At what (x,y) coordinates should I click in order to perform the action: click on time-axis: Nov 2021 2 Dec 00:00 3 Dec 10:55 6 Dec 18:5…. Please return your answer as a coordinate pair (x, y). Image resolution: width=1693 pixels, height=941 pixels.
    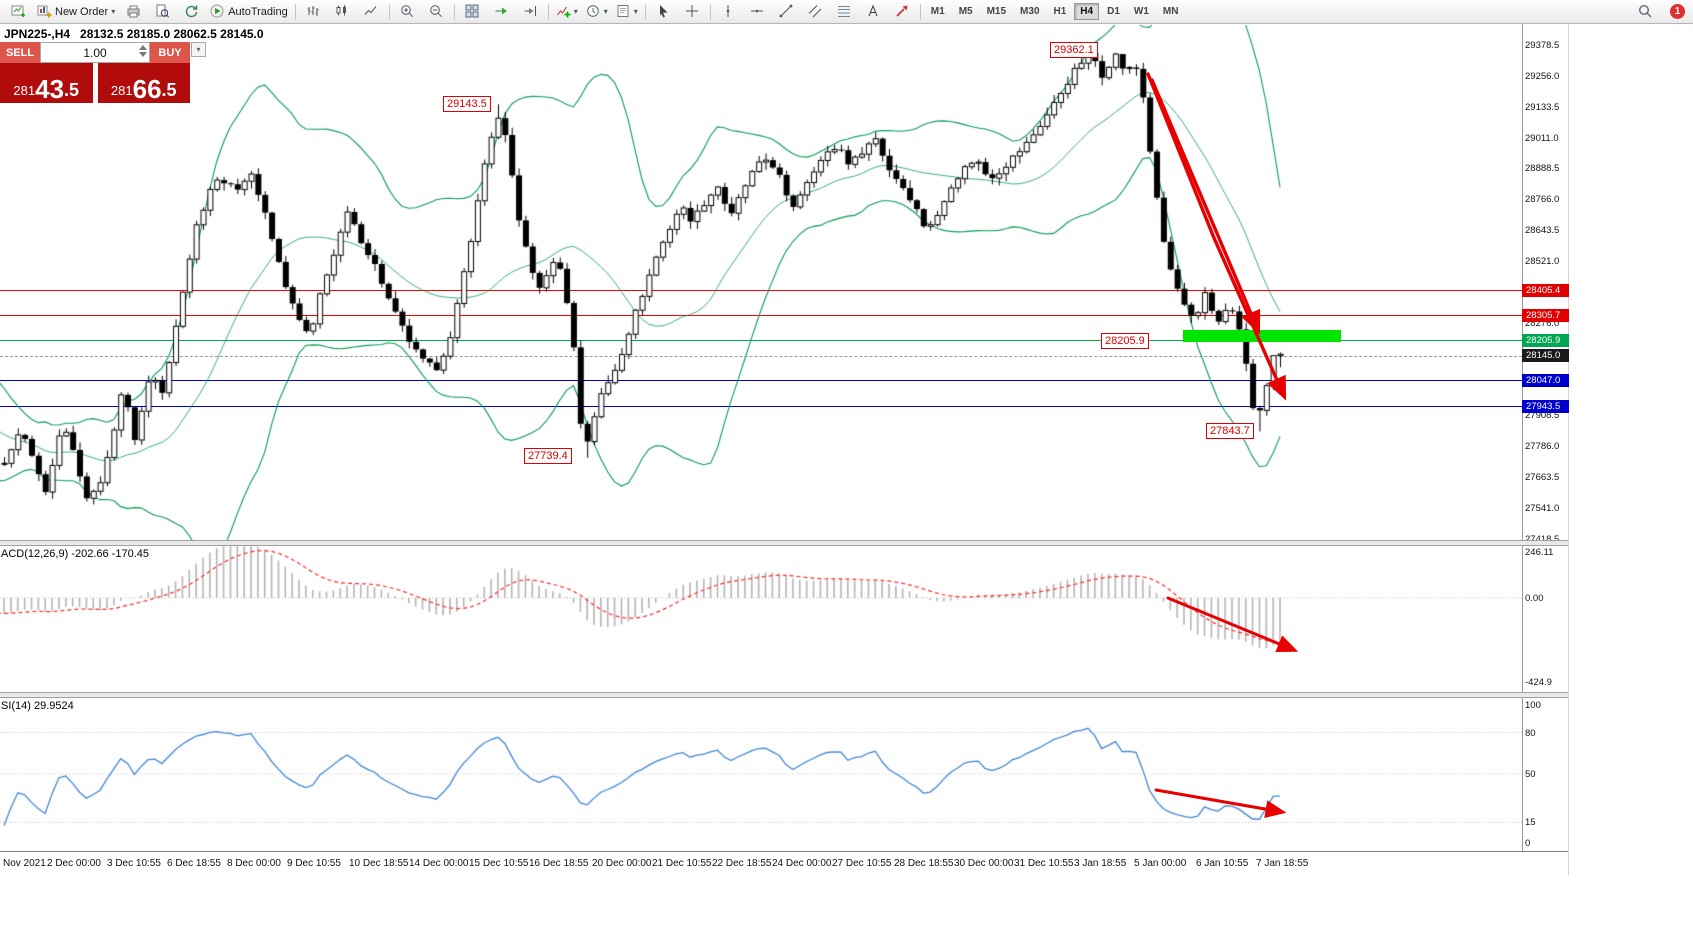
    Looking at the image, I should click on (784, 863).